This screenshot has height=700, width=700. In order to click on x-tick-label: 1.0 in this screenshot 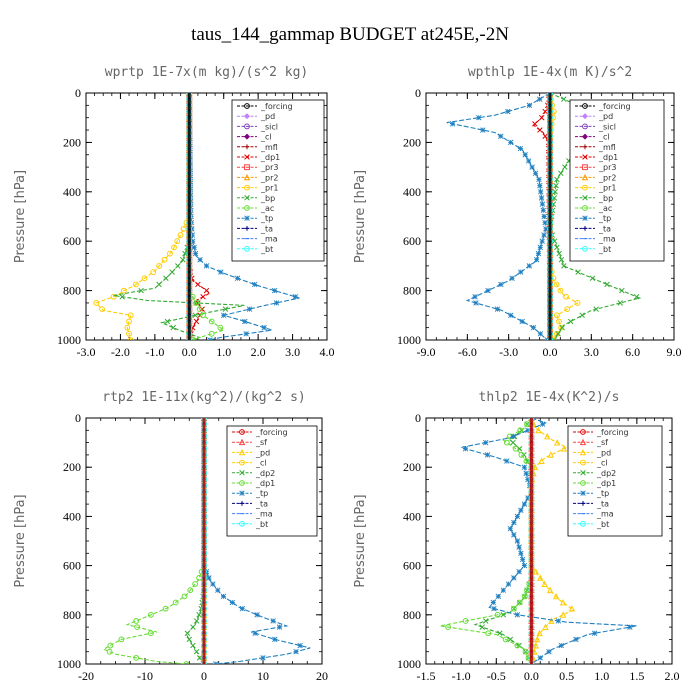, I will do `click(223, 352)`.